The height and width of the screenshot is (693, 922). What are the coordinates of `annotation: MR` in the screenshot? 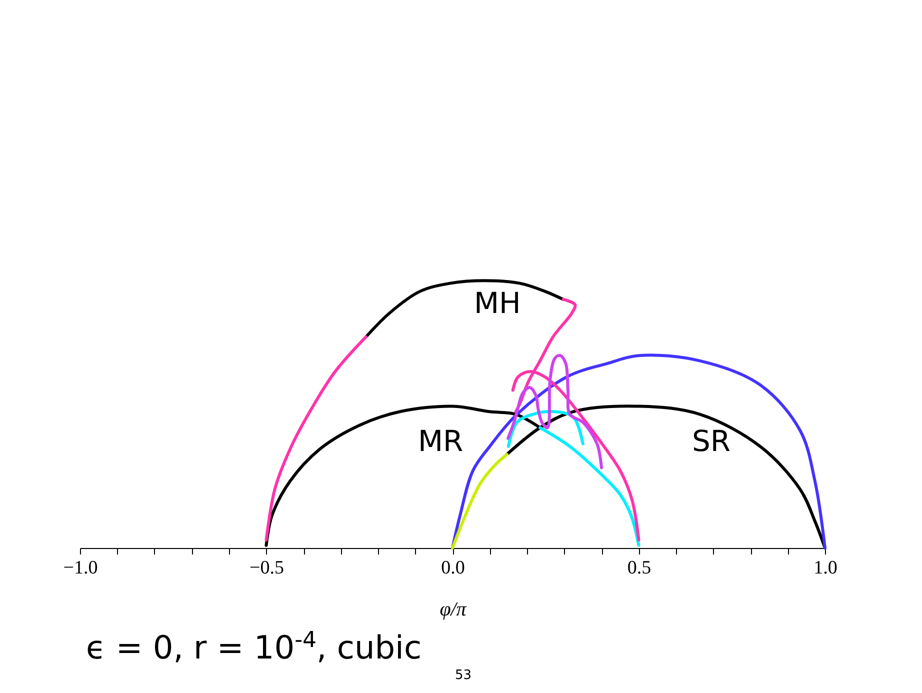 It's located at (441, 441).